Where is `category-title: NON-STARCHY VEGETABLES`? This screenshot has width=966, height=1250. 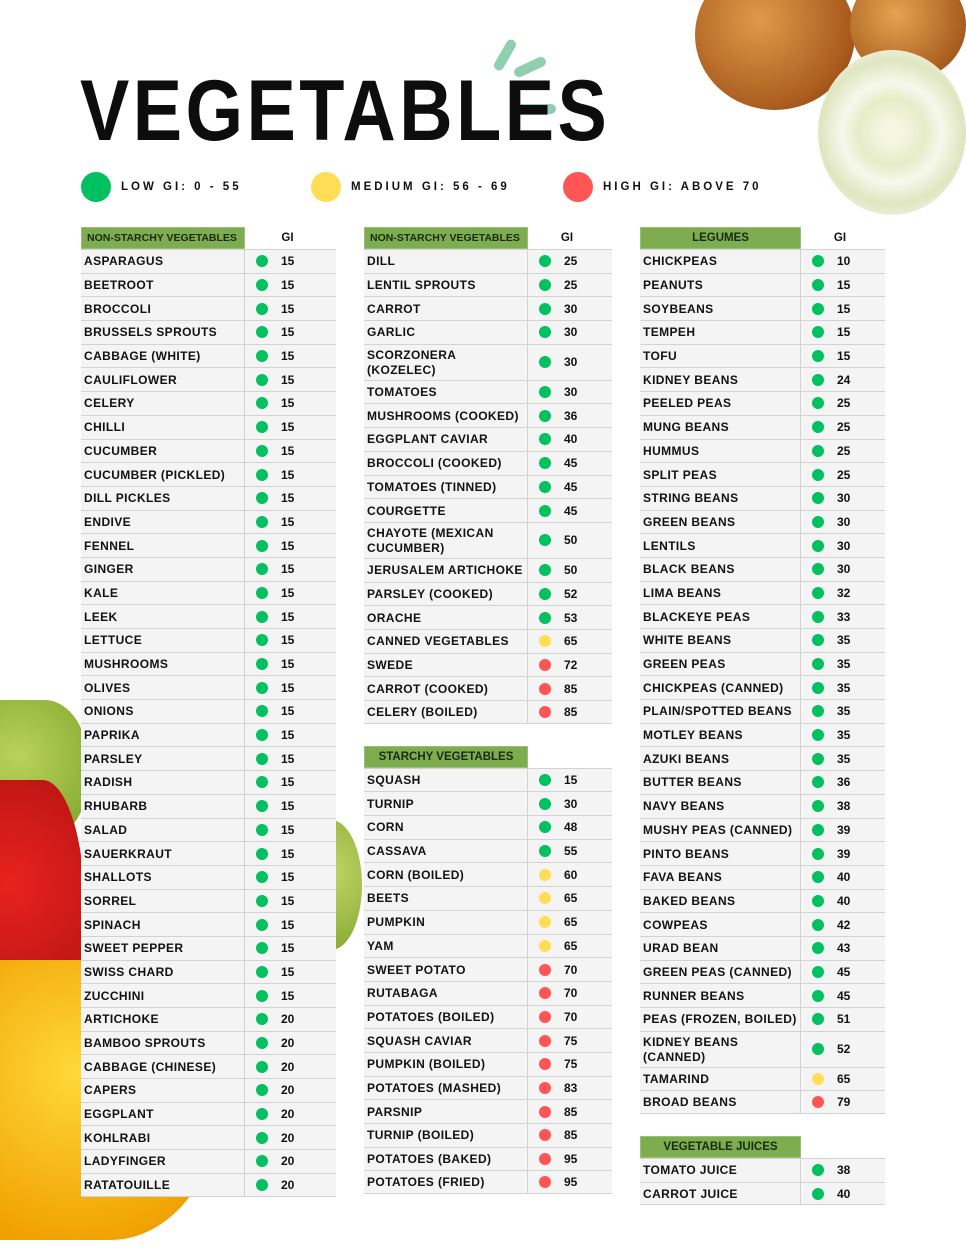
category-title: NON-STARCHY VEGETABLES is located at coordinates (163, 238).